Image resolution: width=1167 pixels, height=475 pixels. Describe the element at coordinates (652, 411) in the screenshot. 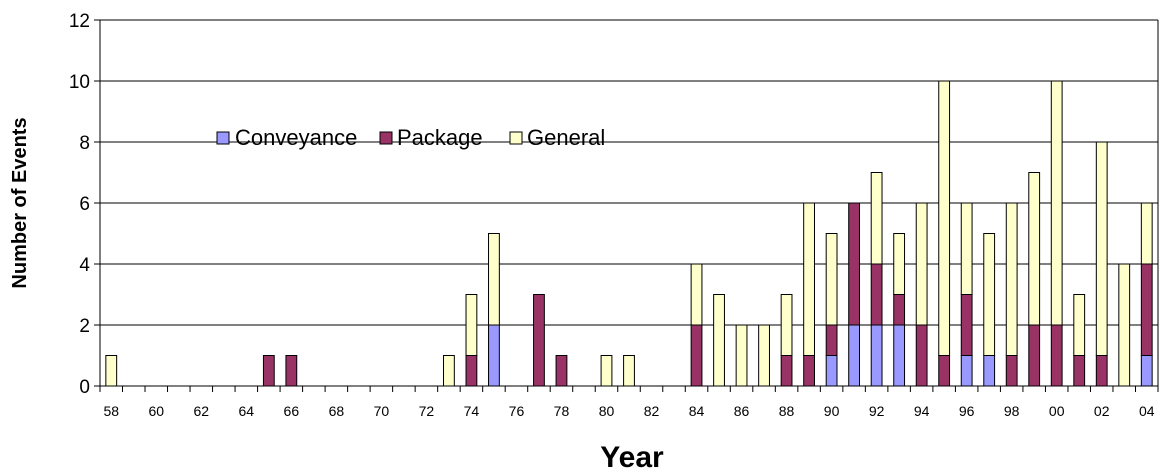

I see `x-tick-label: 82` at that location.